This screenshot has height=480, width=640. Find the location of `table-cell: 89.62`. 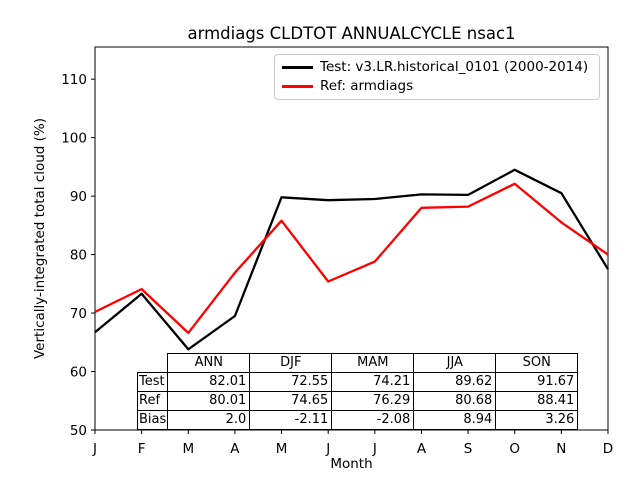

table-cell: 89.62 is located at coordinates (455, 382).